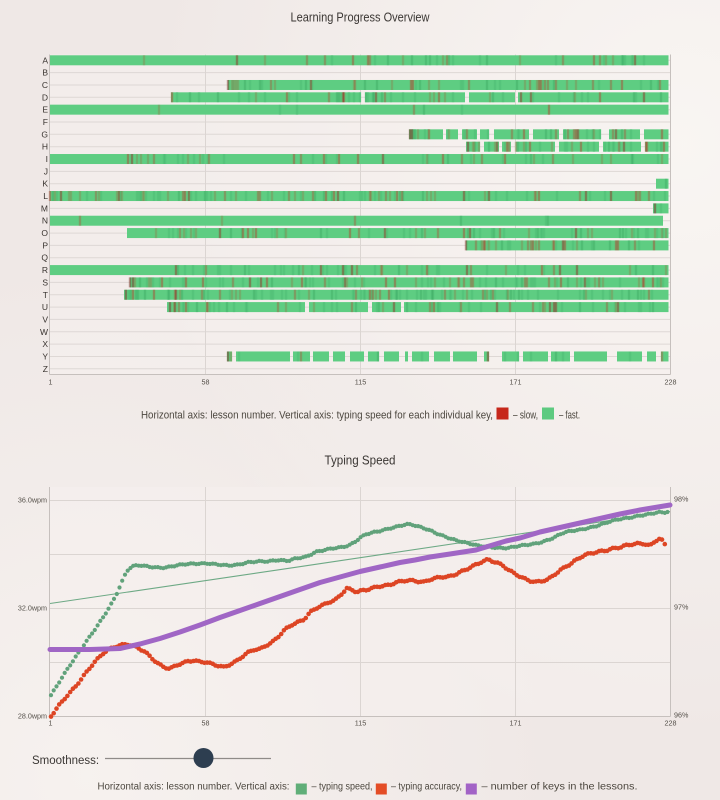 The height and width of the screenshot is (800, 720). Describe the element at coordinates (45, 147) in the screenshot. I see `svg-text: H` at that location.